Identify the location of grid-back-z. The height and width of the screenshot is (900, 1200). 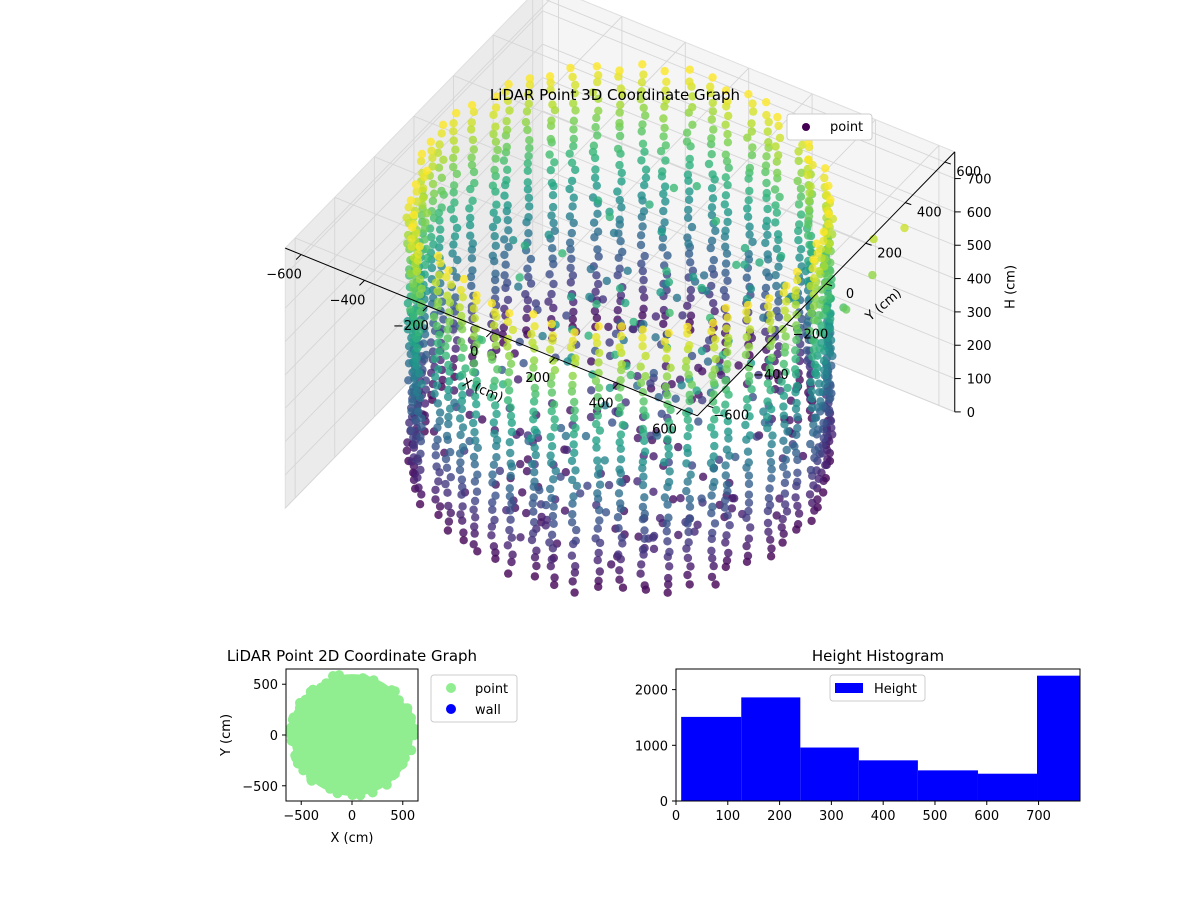
(748, 128).